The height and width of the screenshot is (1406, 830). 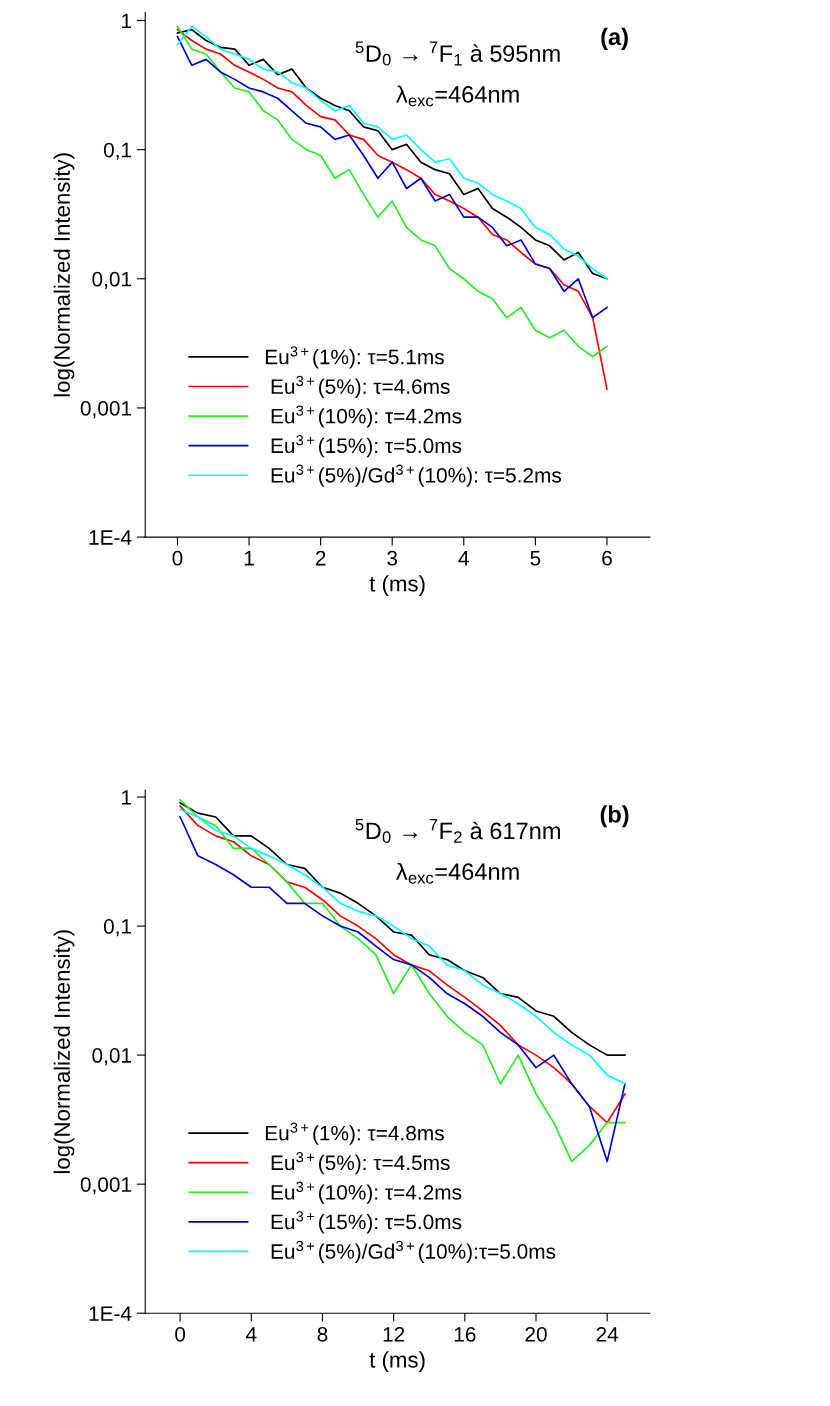 I want to click on x-tick-label: 2, so click(x=320, y=558).